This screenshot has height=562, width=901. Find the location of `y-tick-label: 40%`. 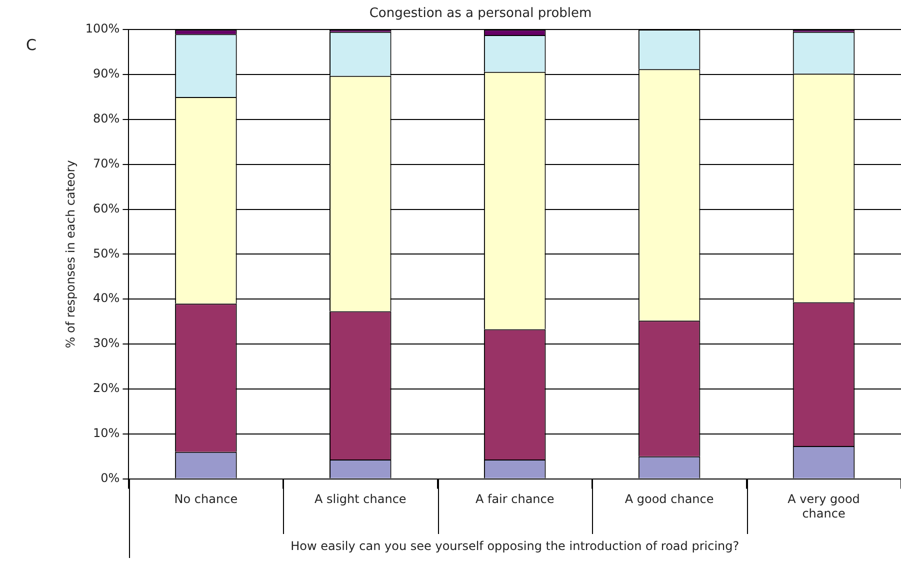

y-tick-label: 40% is located at coordinates (106, 298).